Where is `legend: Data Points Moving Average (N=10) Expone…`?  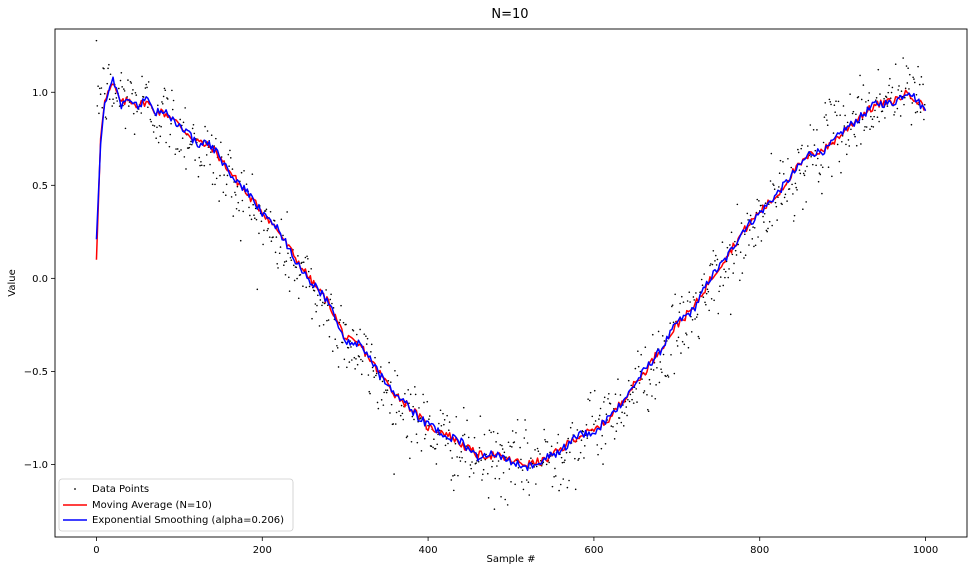
legend: Data Points Moving Average (N=10) Expone… is located at coordinates (176, 505).